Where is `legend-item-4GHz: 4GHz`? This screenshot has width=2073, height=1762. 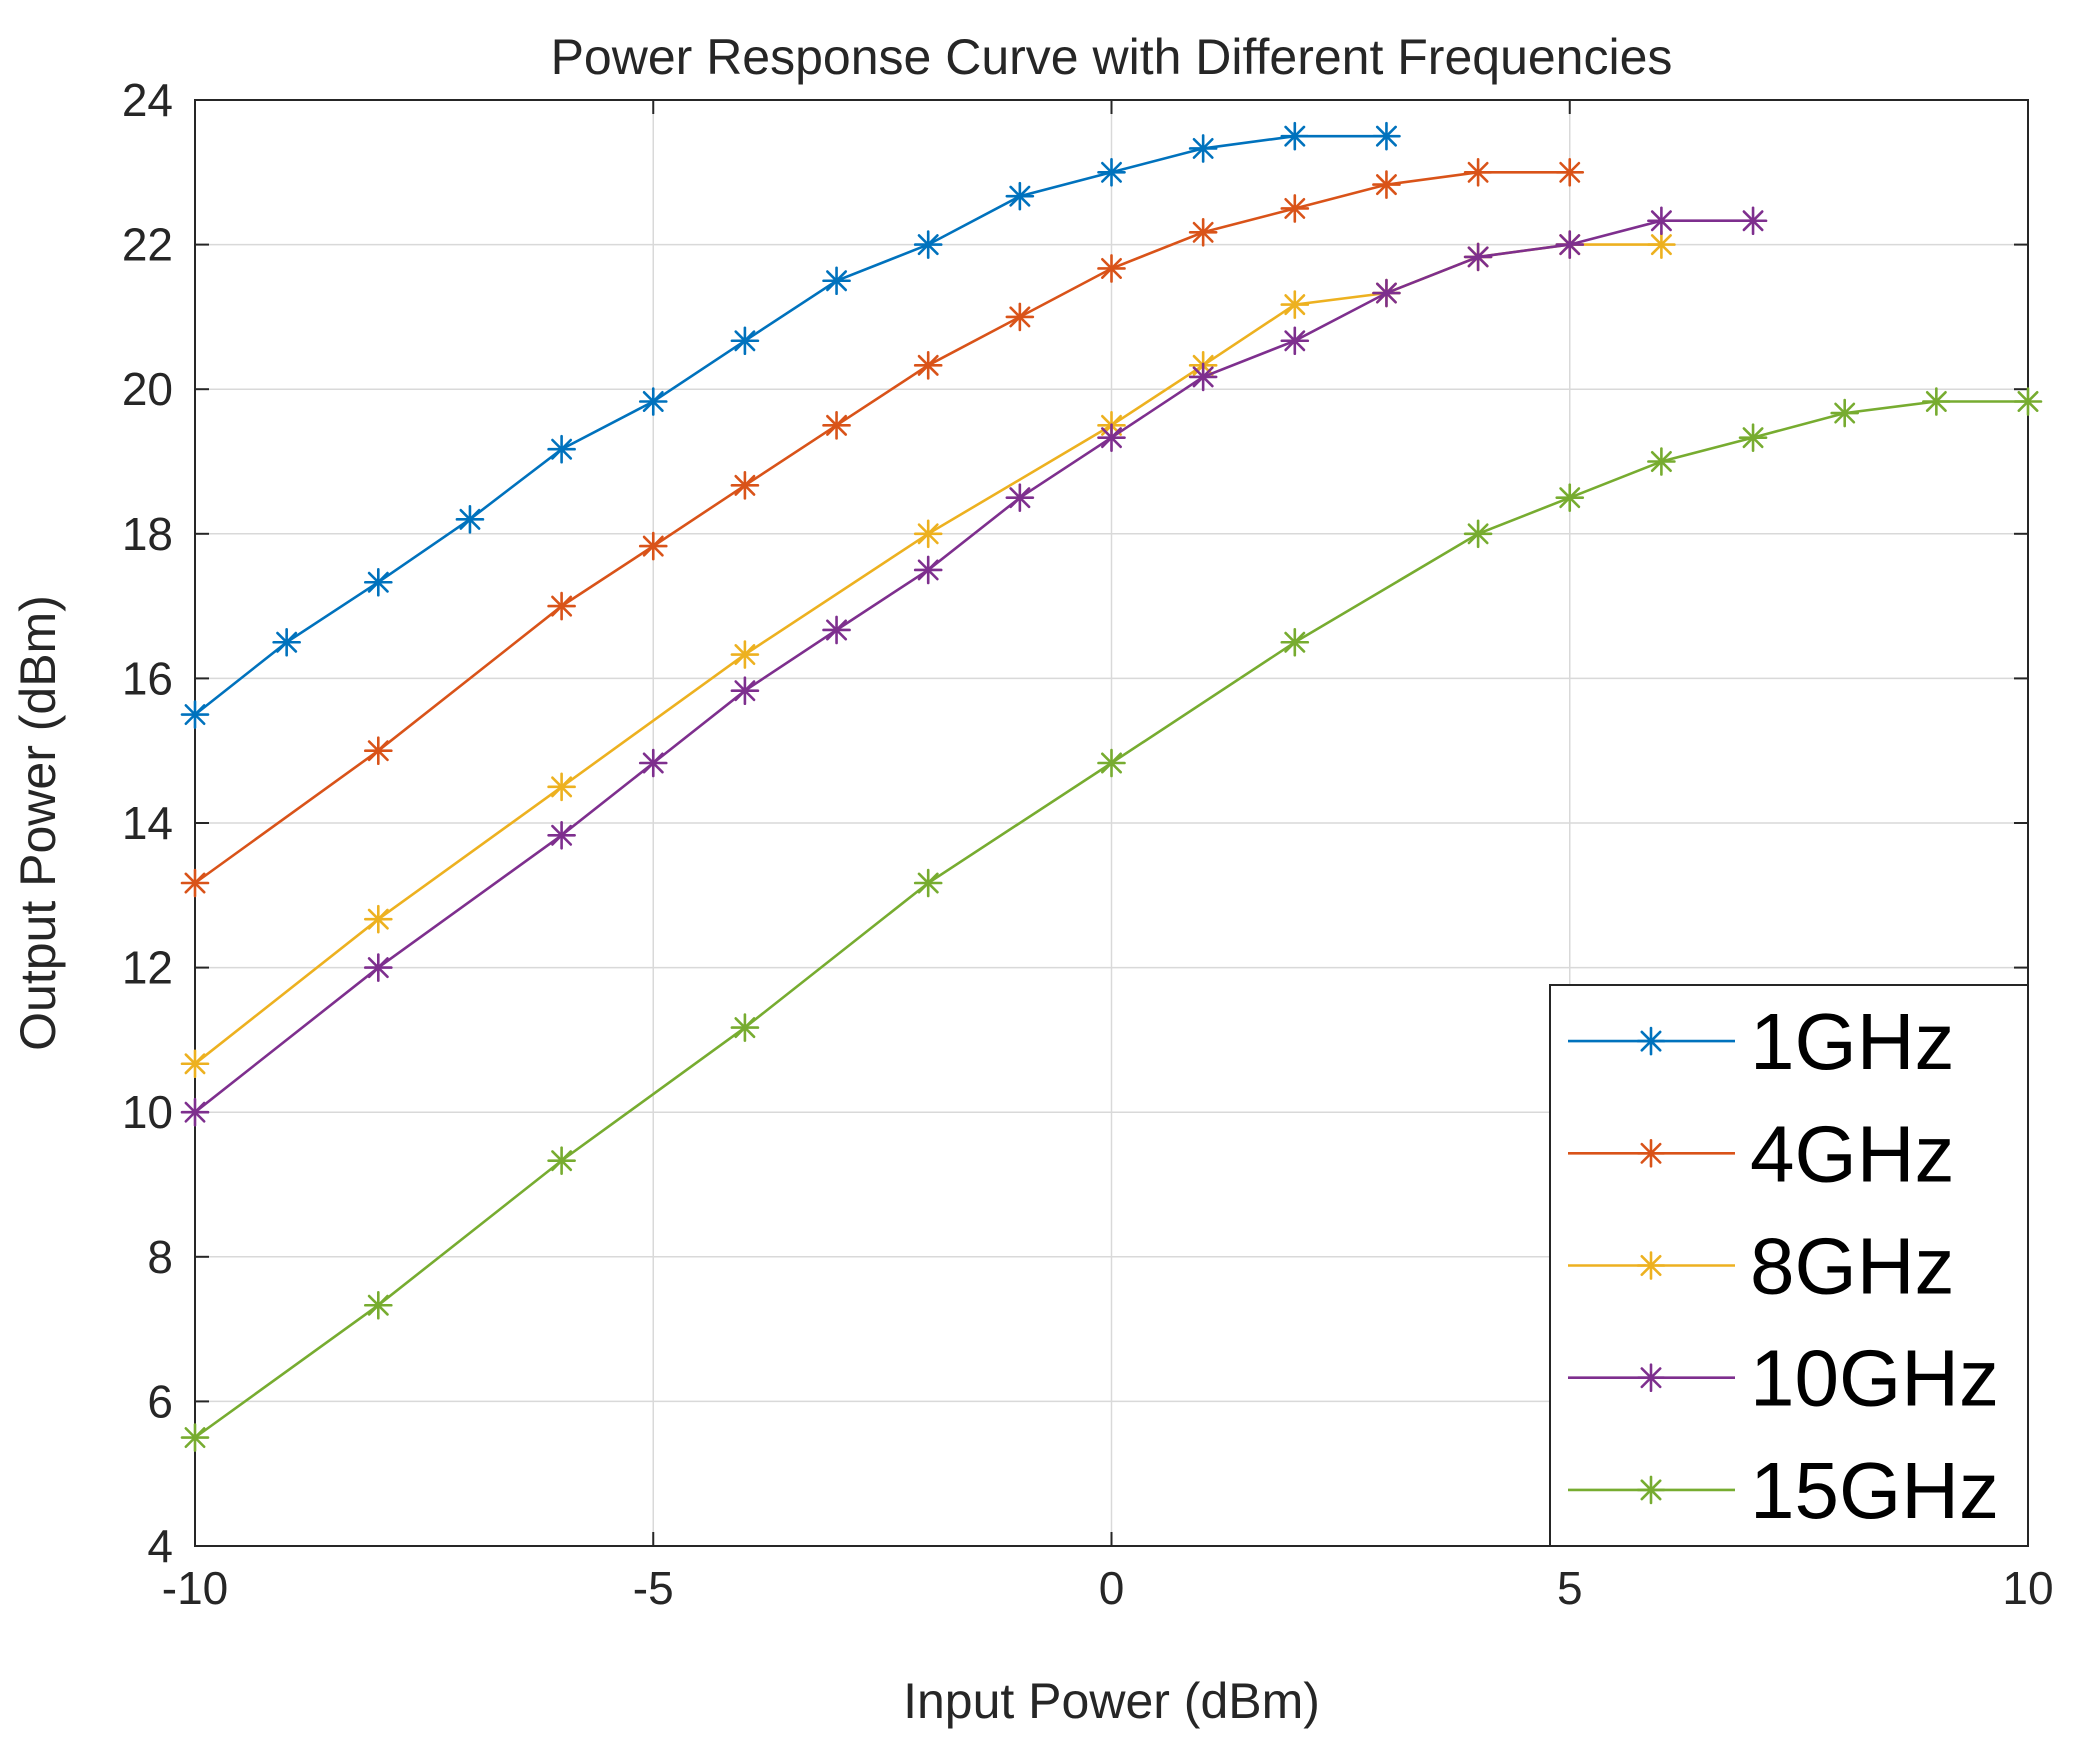 legend-item-4GHz: 4GHz is located at coordinates (1761, 1153).